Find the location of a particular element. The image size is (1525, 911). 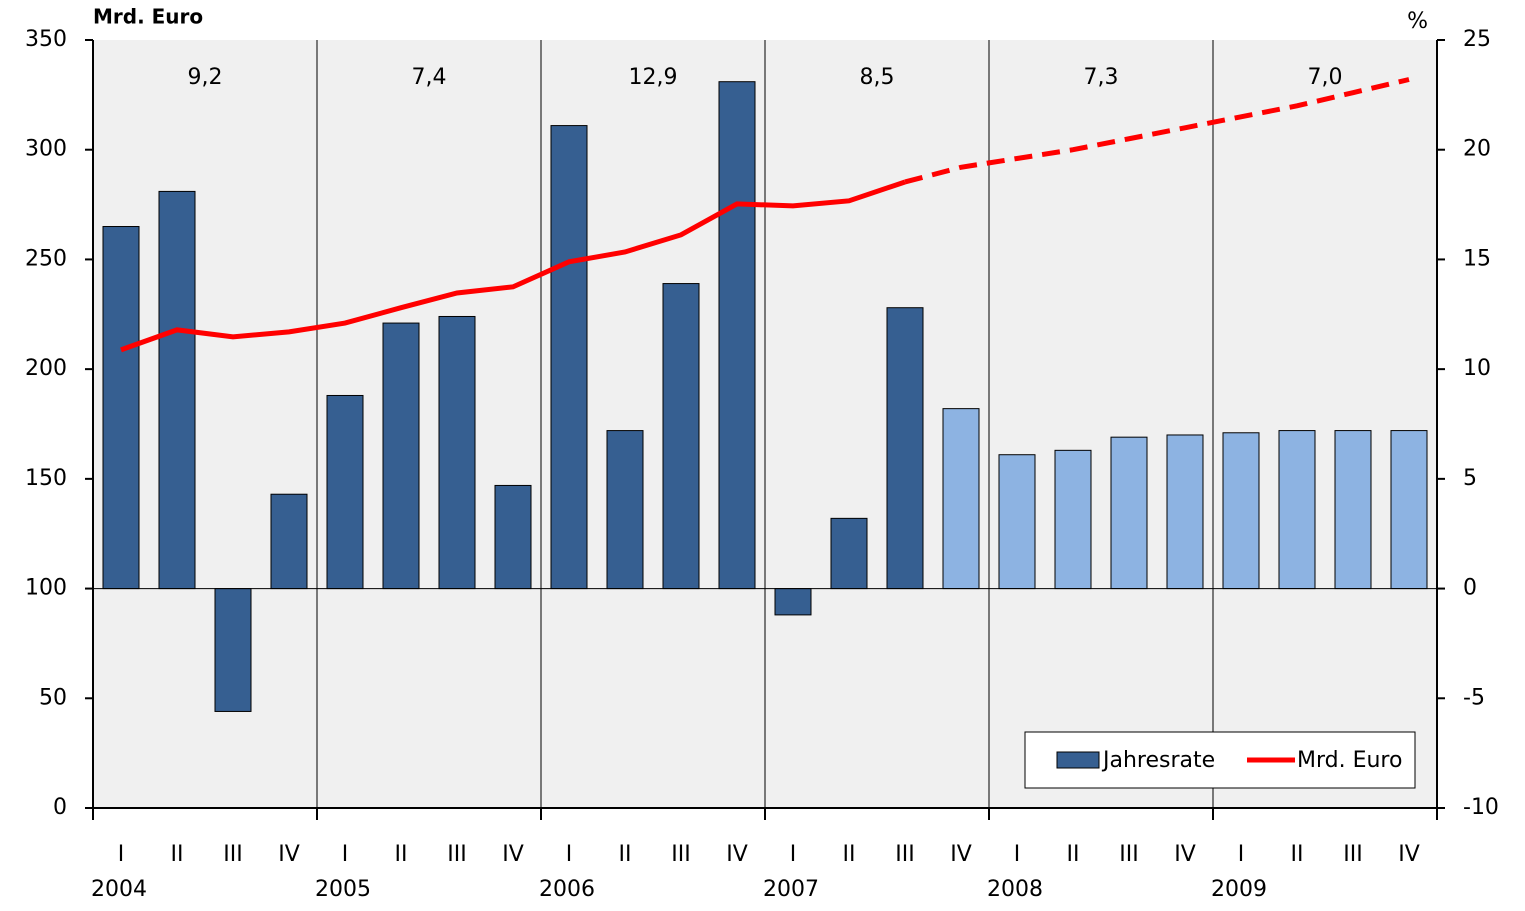

y2-tick-label: 10 is located at coordinates (1477, 368).